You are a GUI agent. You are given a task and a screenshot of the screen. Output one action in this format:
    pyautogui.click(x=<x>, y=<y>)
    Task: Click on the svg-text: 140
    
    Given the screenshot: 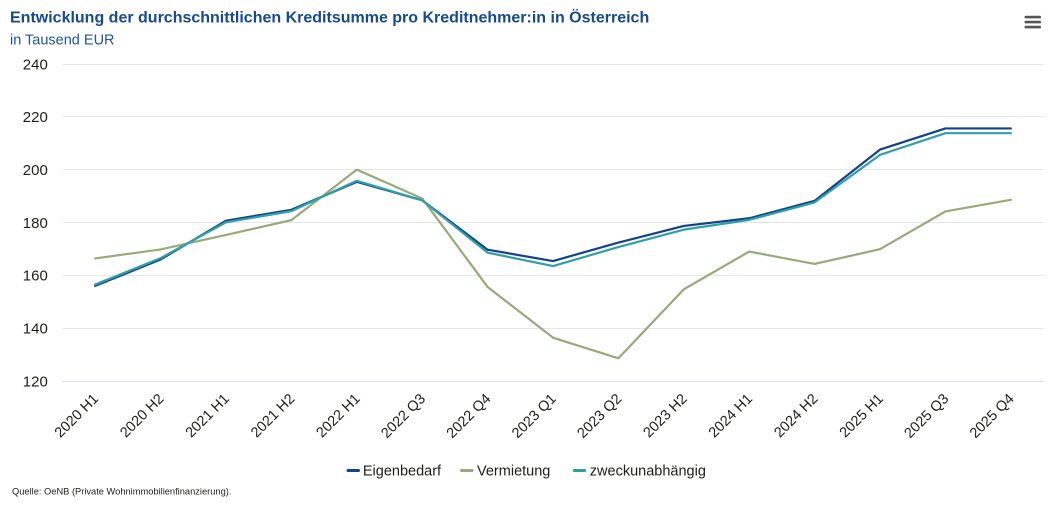 What is the action you would take?
    pyautogui.click(x=35, y=328)
    